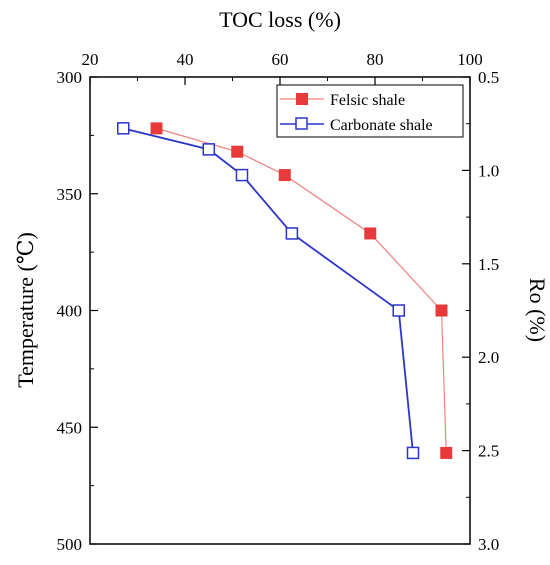  Describe the element at coordinates (25, 310) in the screenshot. I see `y-axis-title: Temperature (℃)` at that location.